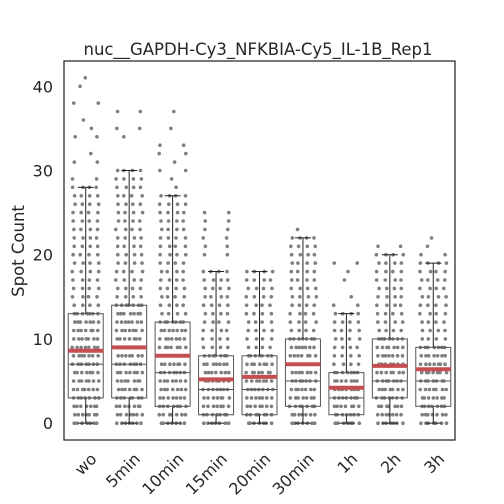 Image resolution: width=504 pixels, height=504 pixels. What do you see at coordinates (43, 86) in the screenshot?
I see `y-tick-label: 40` at bounding box center [43, 86].